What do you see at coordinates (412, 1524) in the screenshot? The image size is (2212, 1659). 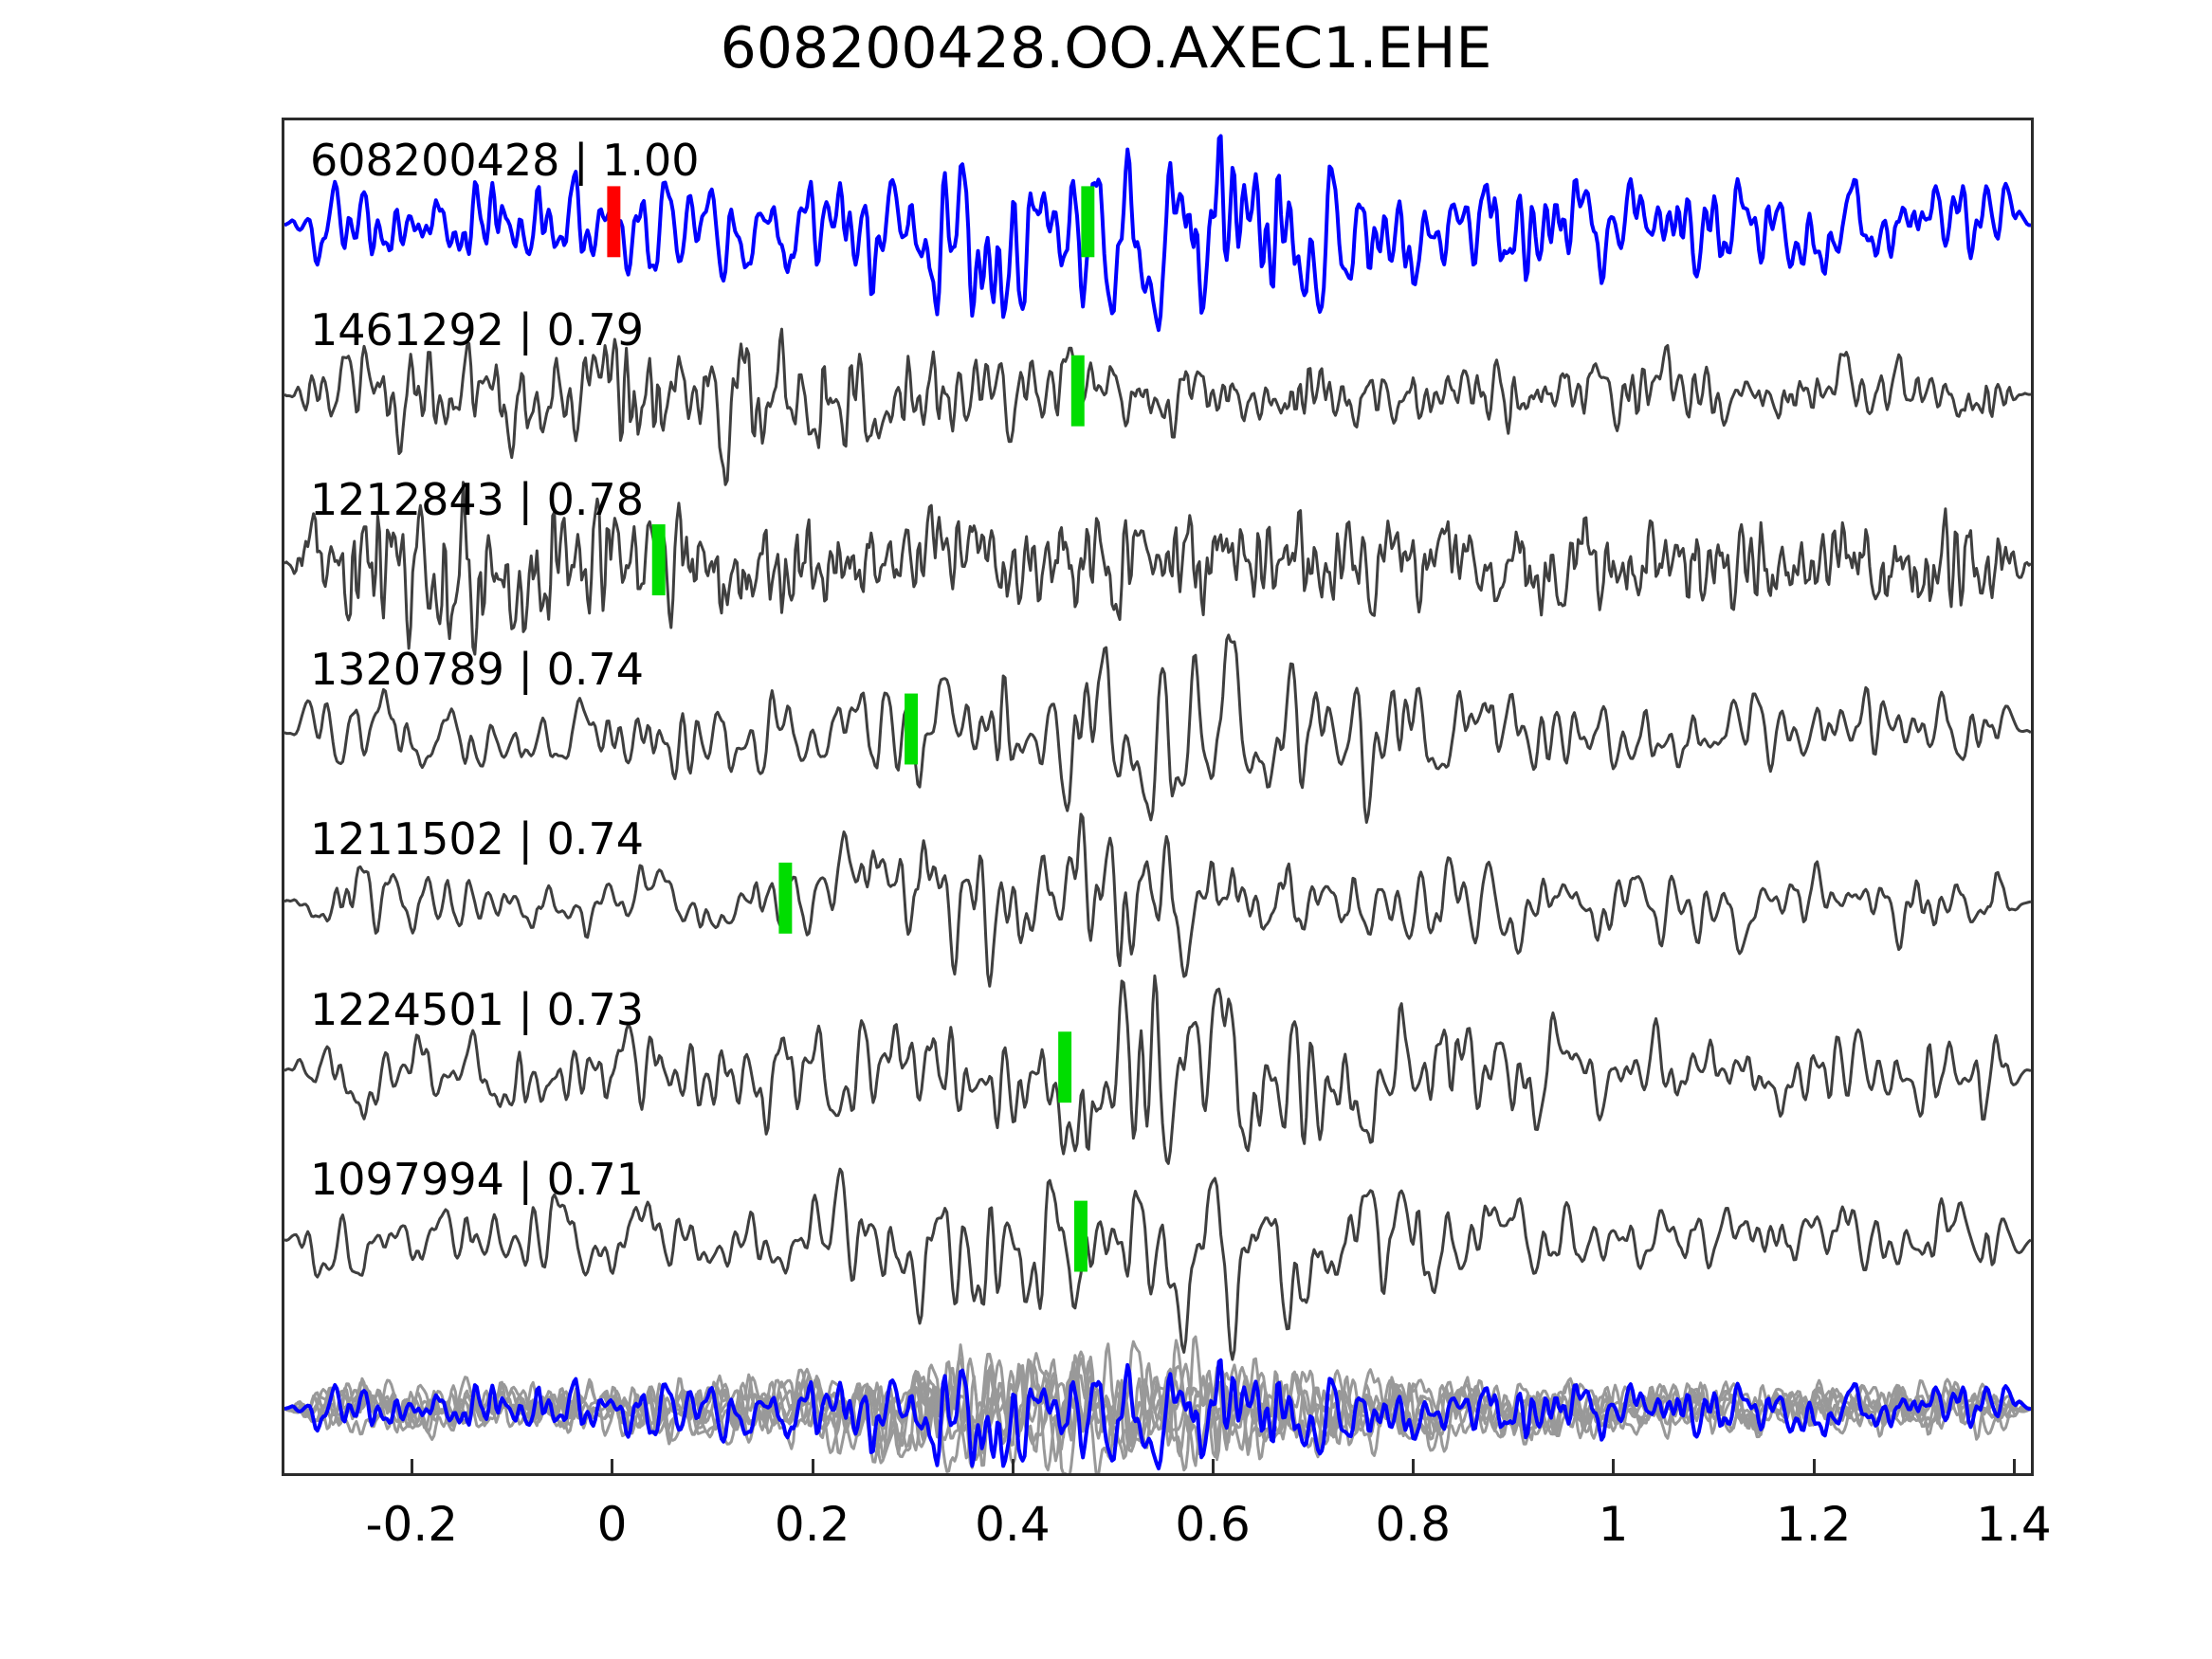 I see `x-tick-label: -0.2` at bounding box center [412, 1524].